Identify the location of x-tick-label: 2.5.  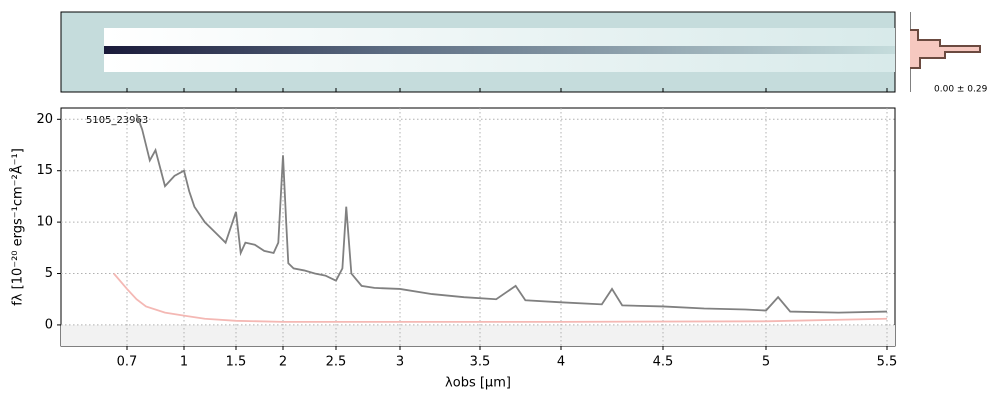
(336, 362).